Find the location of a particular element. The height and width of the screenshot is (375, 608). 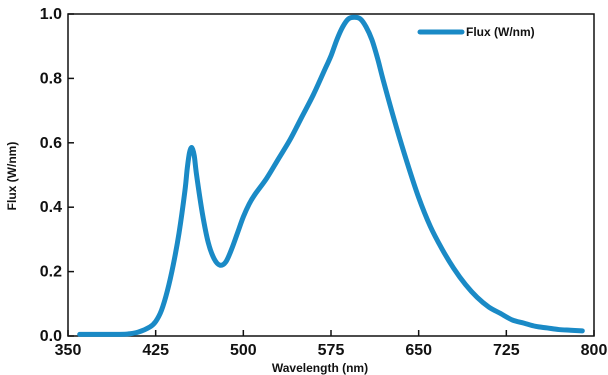

y-tick-label: 0.2 is located at coordinates (51, 272).